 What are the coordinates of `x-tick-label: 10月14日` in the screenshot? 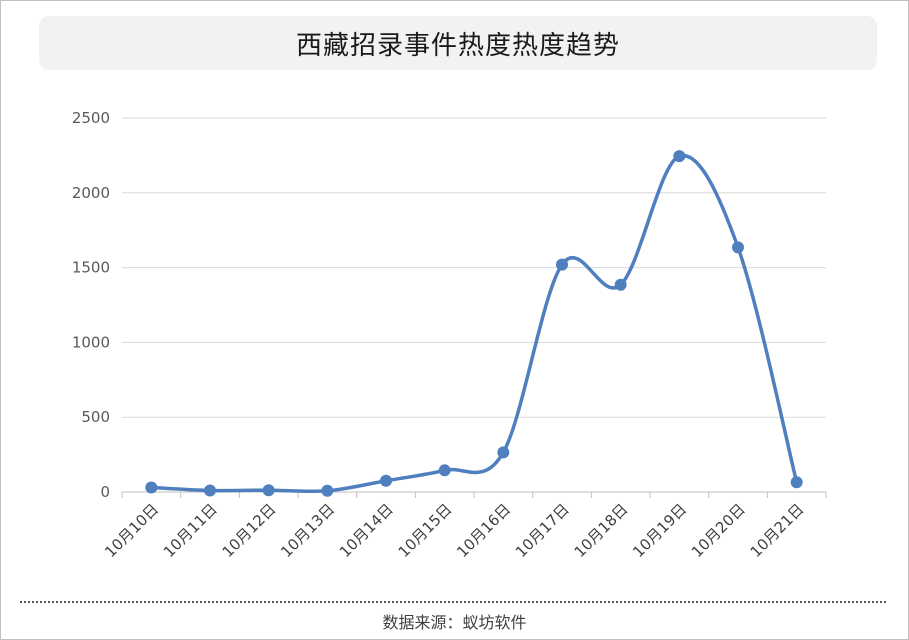 It's located at (366, 530).